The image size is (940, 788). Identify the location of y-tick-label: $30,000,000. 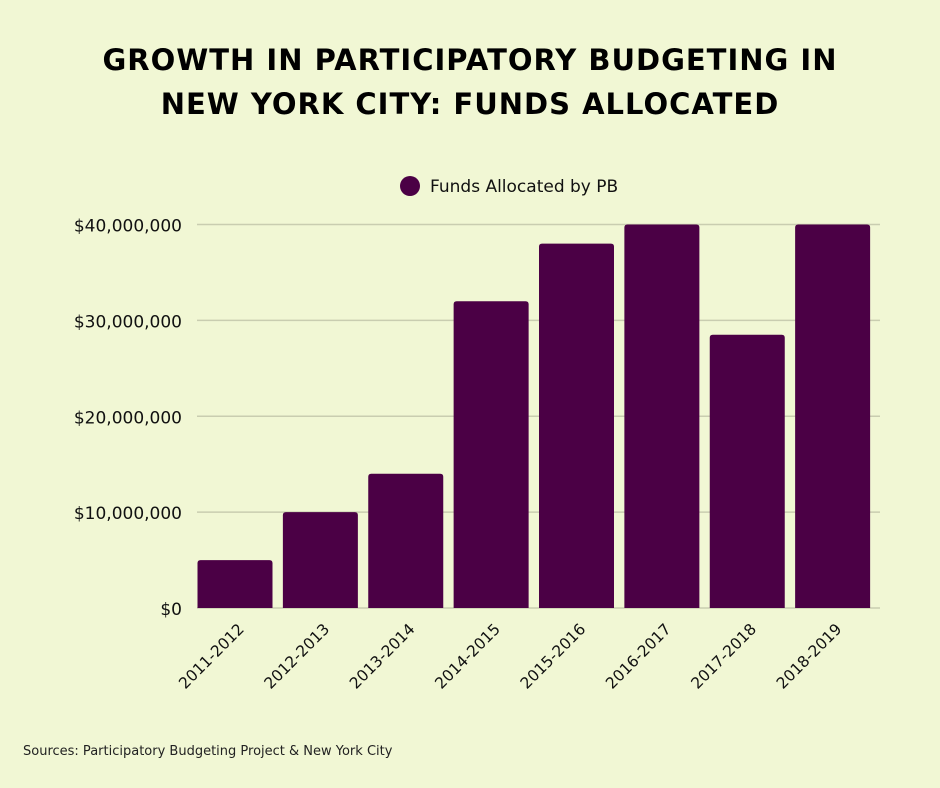
(128, 322).